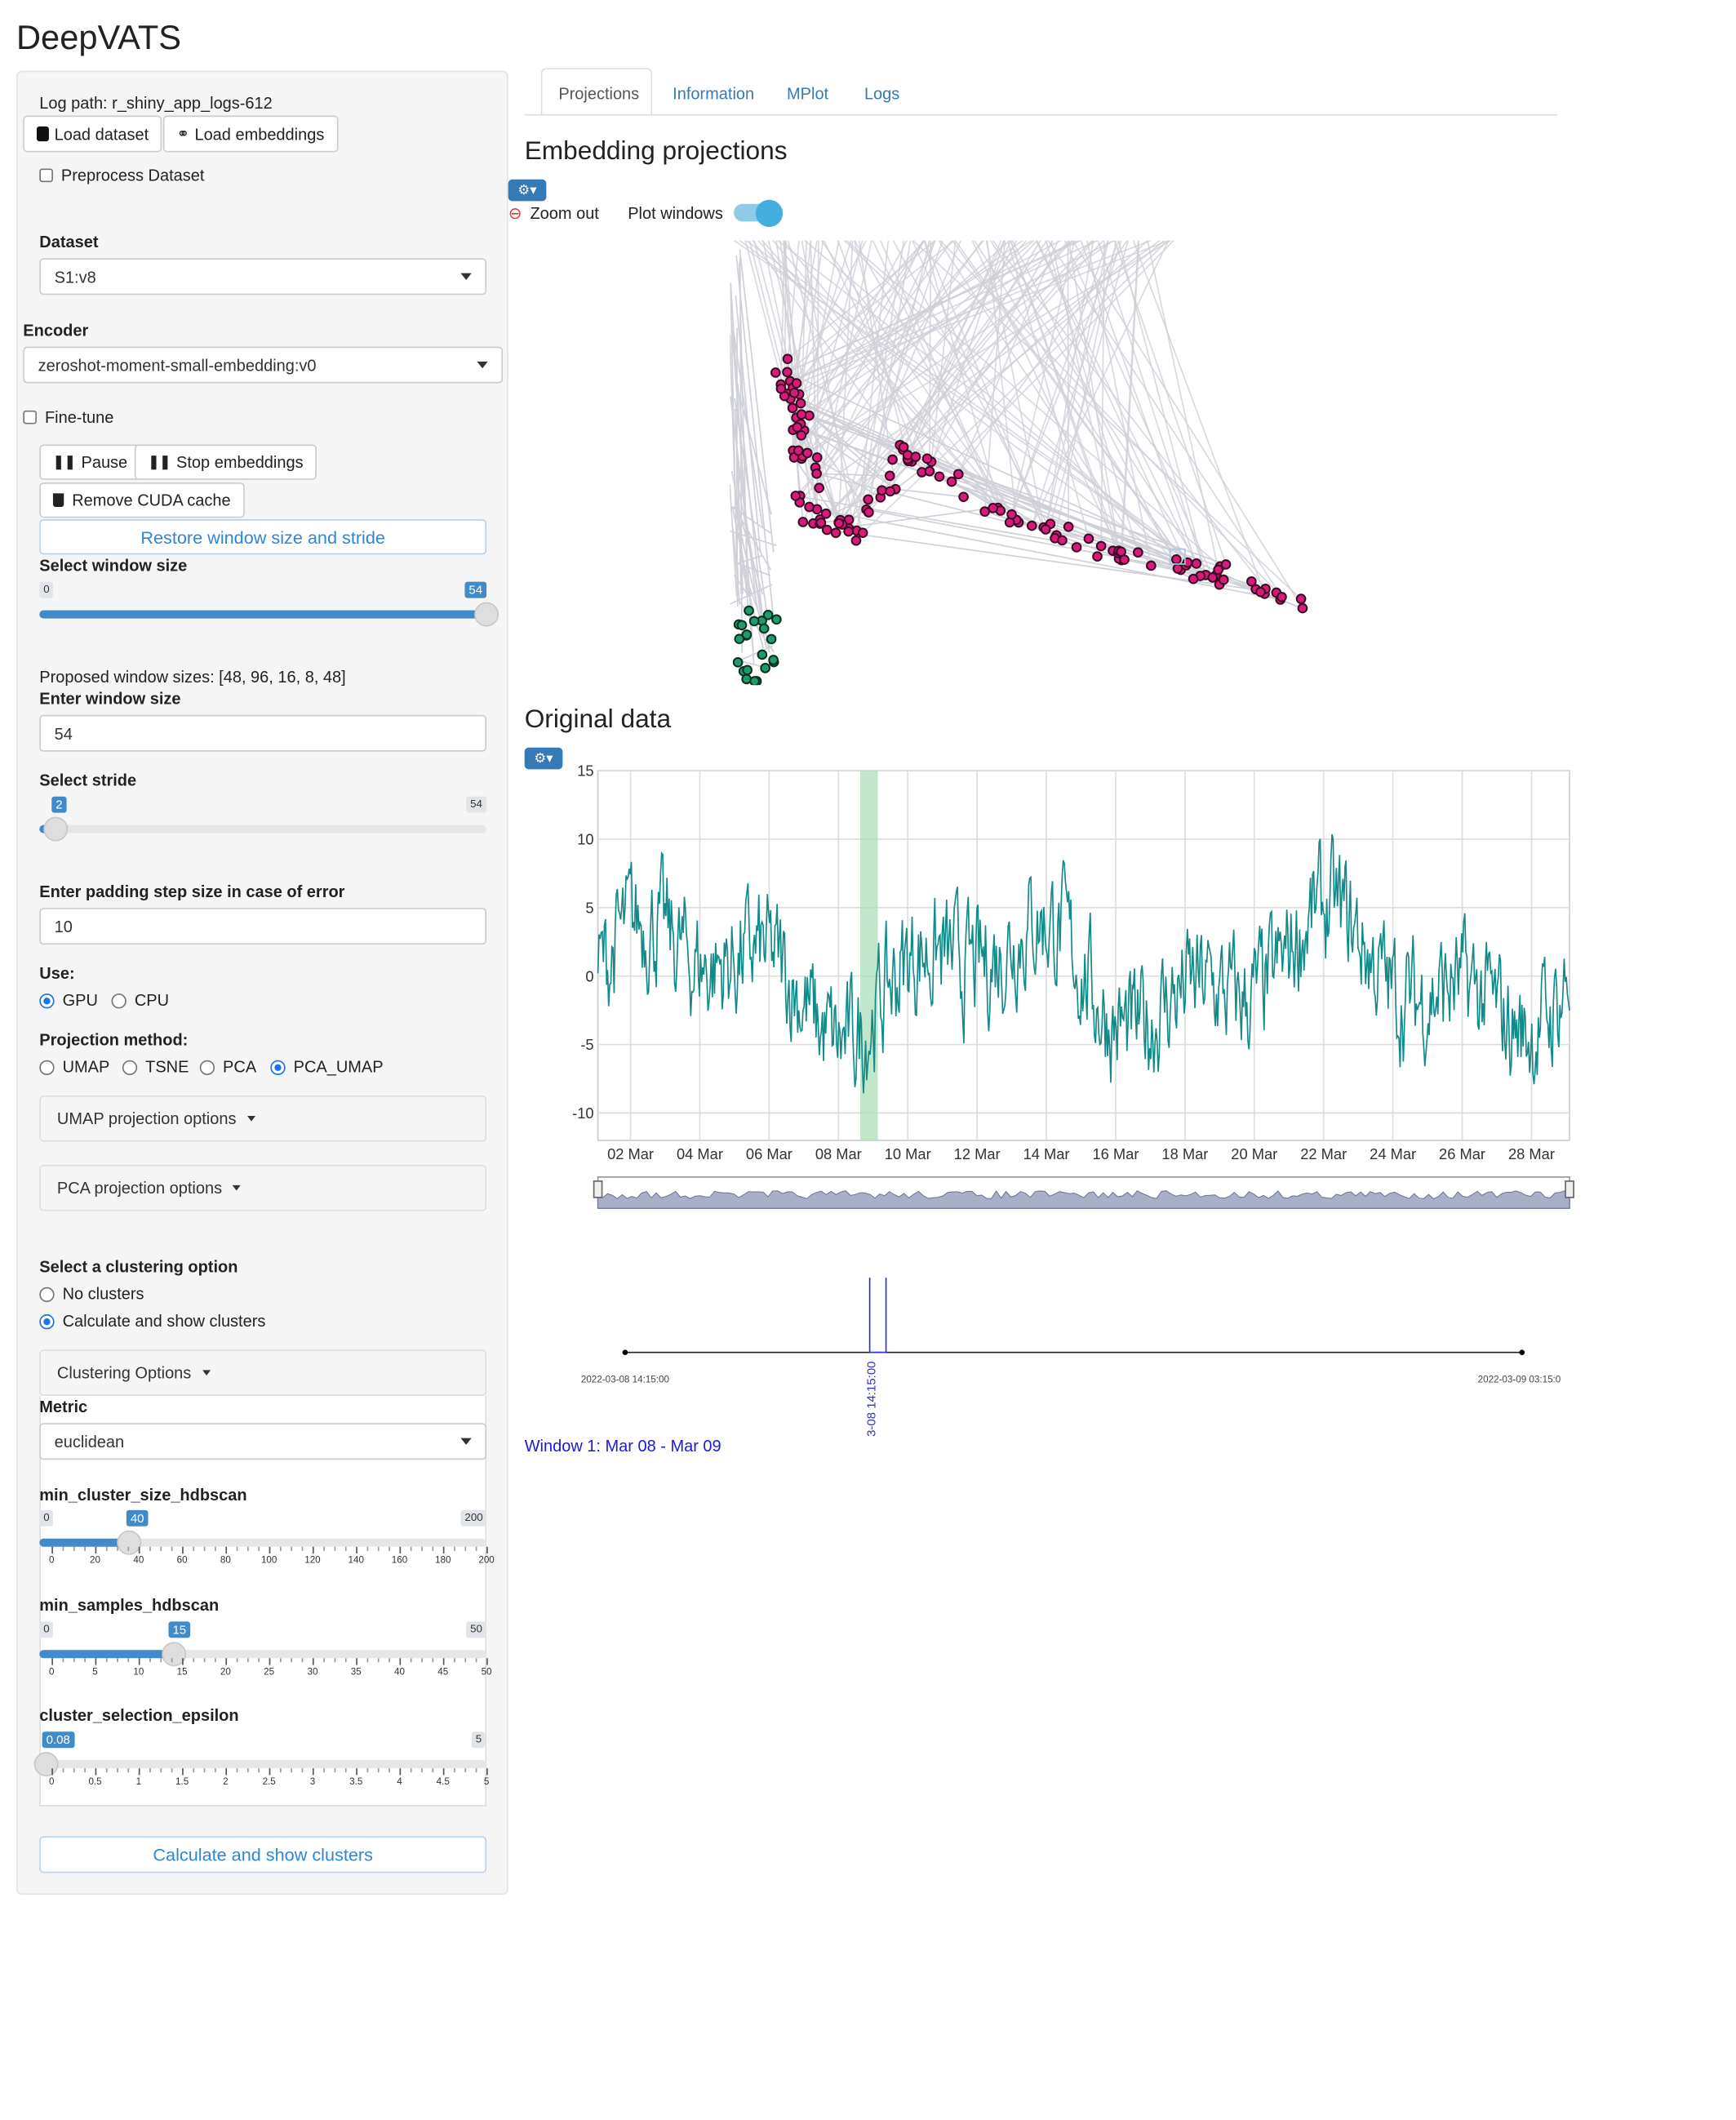 This screenshot has width=1736, height=2120. What do you see at coordinates (140, 1001) in the screenshot?
I see `use-cpu-radio: CPU` at bounding box center [140, 1001].